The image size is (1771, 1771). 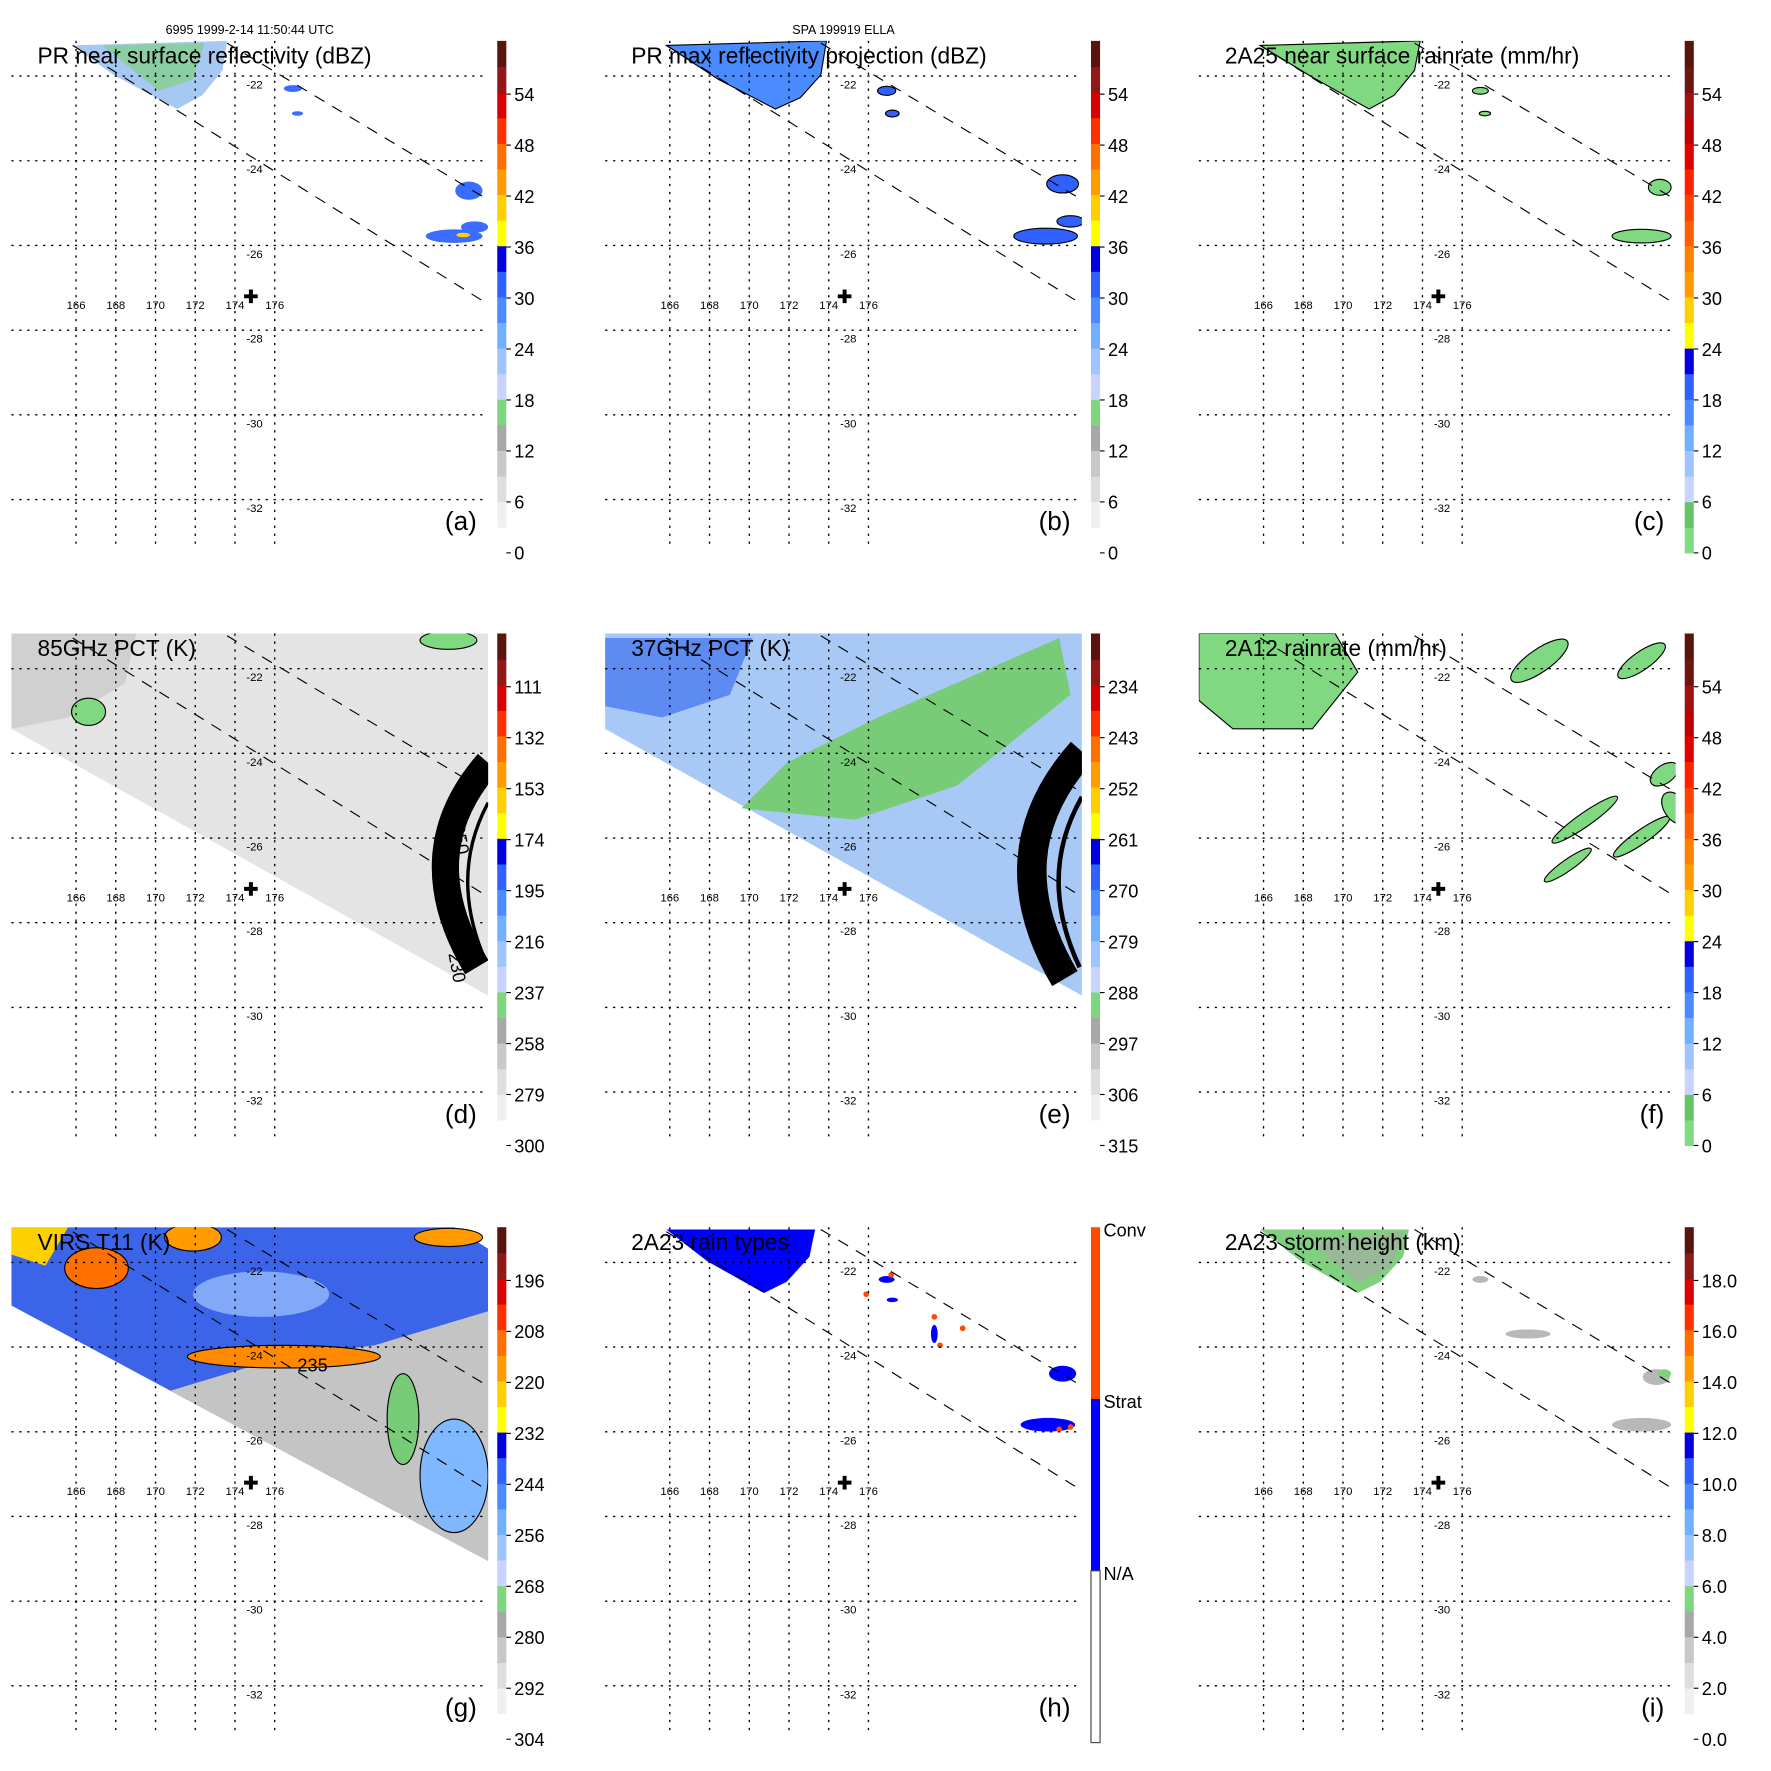 What do you see at coordinates (524, 299) in the screenshot?
I see `colorbar-tick-label: 30` at bounding box center [524, 299].